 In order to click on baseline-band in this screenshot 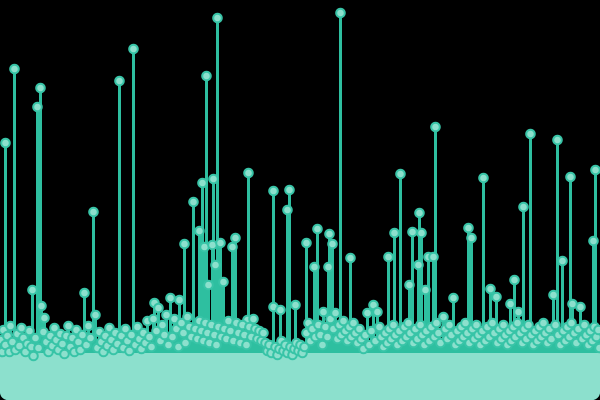, I will do `click(300, 376)`.